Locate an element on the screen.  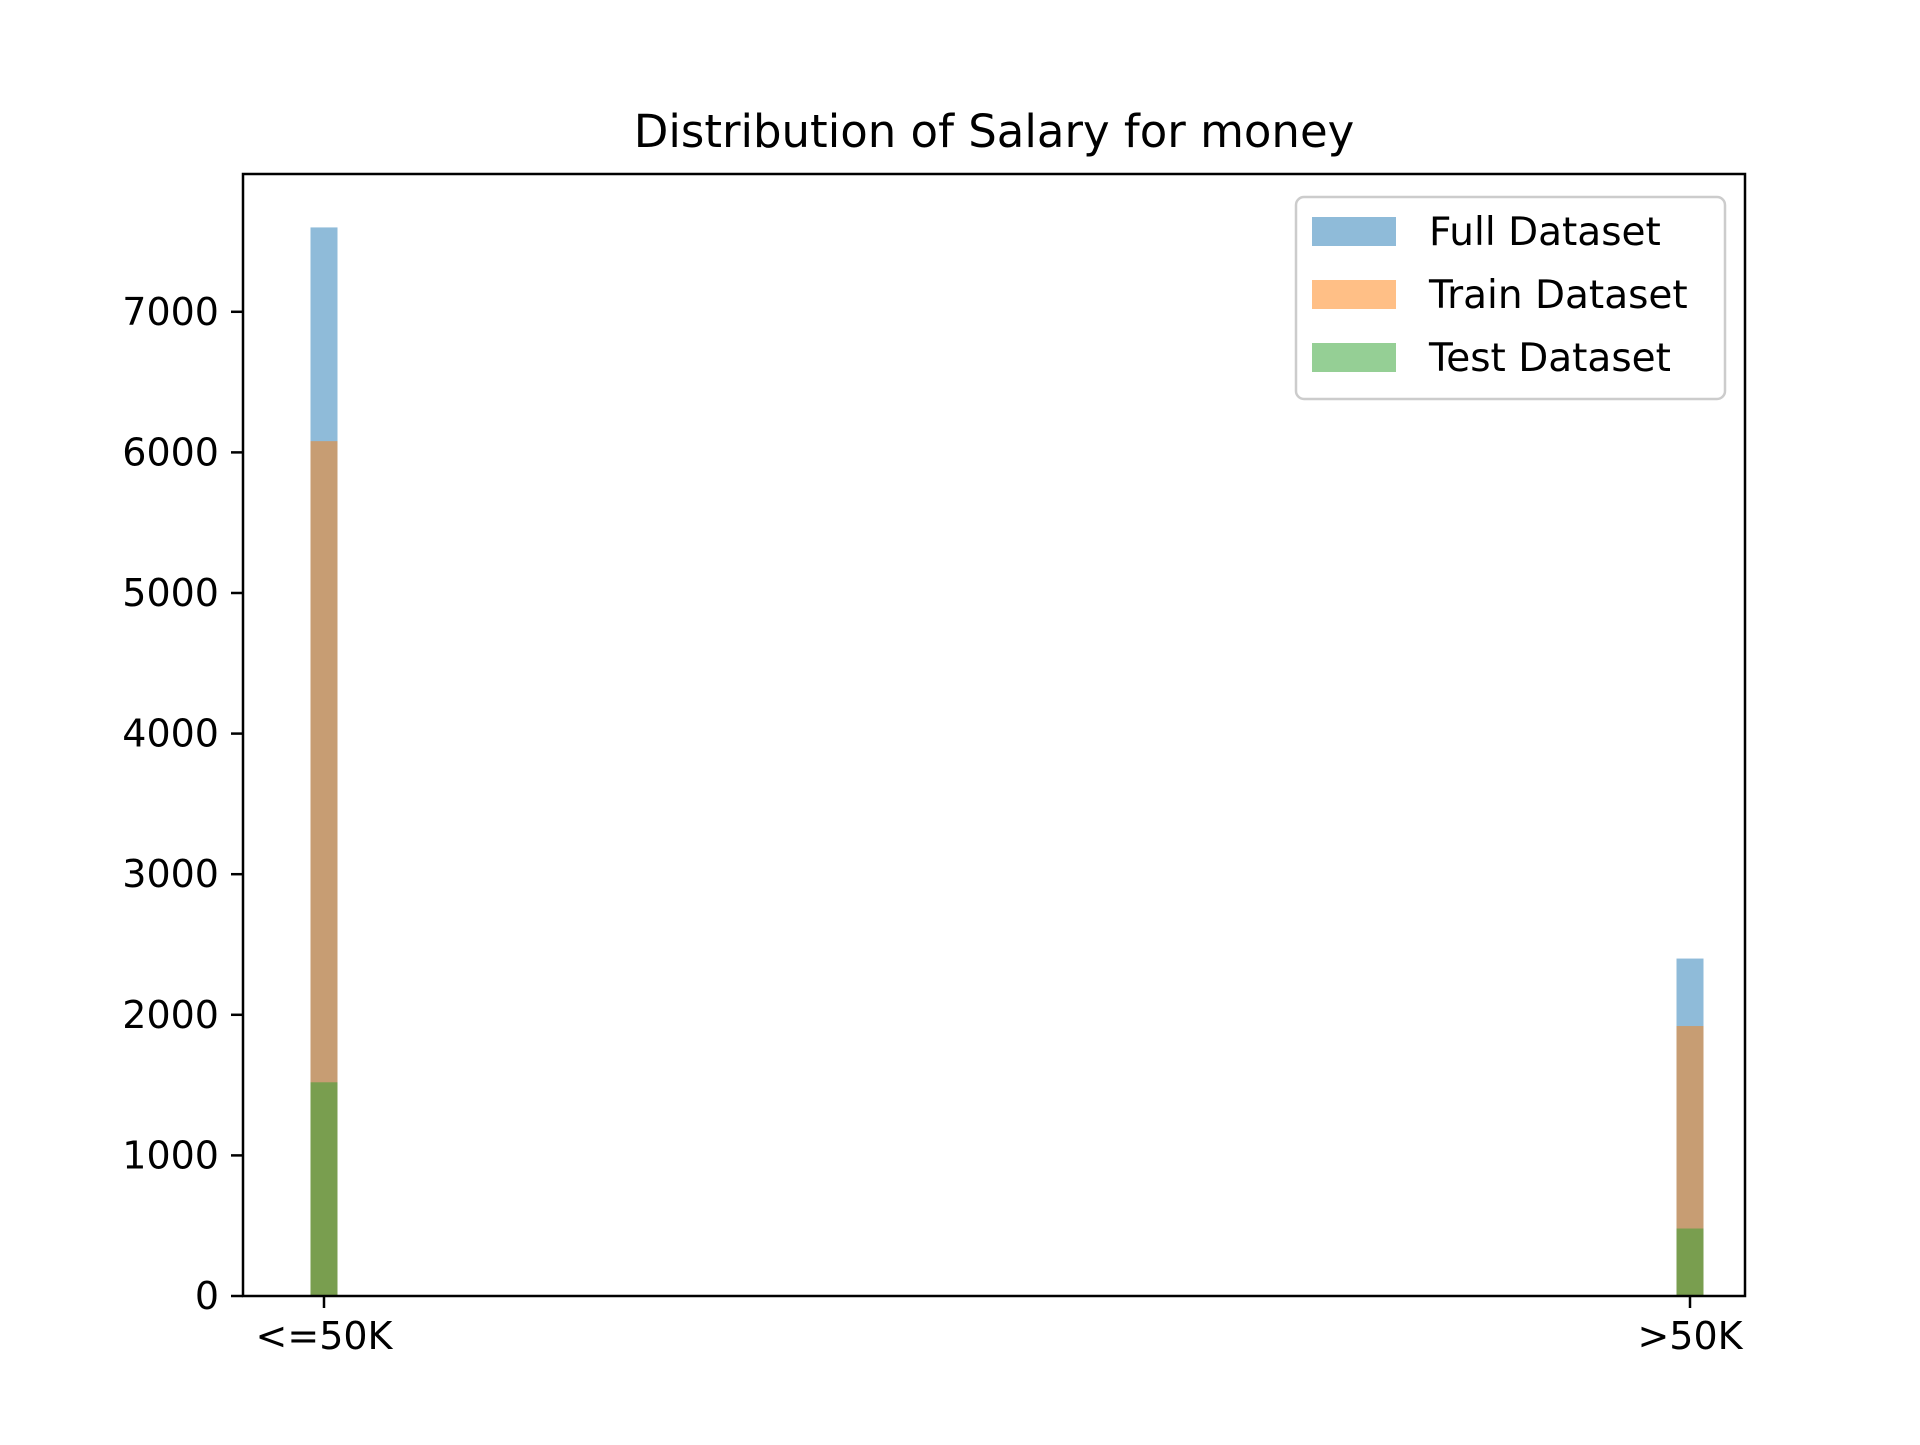
y-tick-label: 4000 is located at coordinates (170, 734).